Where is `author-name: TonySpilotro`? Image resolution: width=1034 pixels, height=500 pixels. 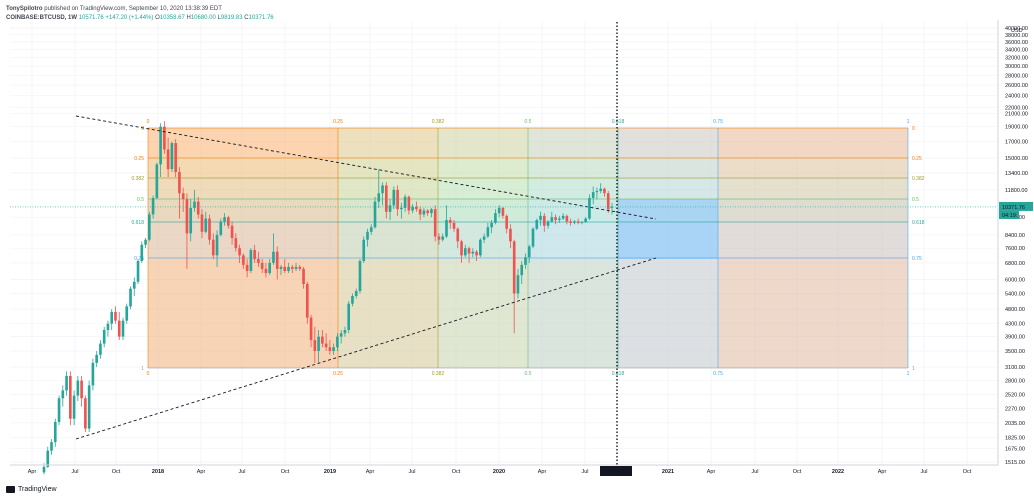
author-name: TonySpilotro is located at coordinates (24, 9).